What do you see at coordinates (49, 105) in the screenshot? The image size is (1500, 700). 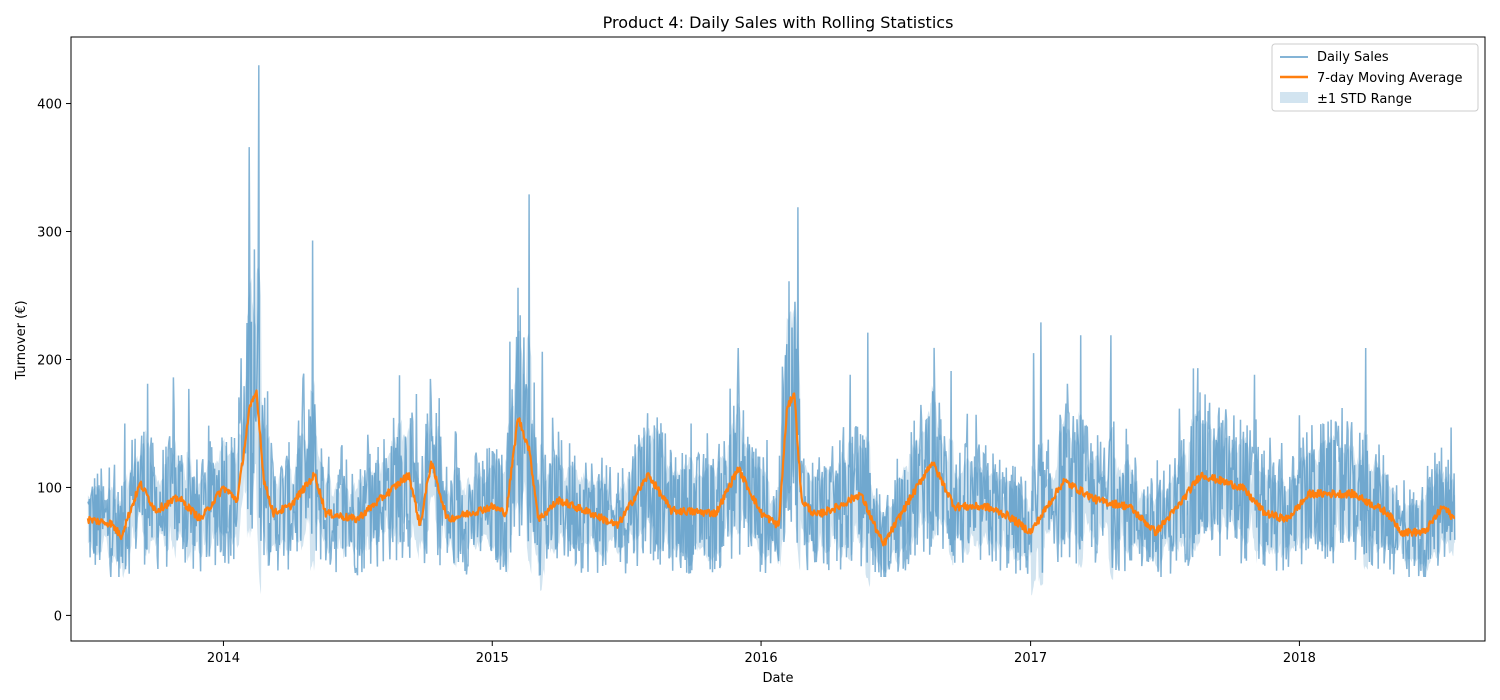 I see `y-tick-label: 400` at bounding box center [49, 105].